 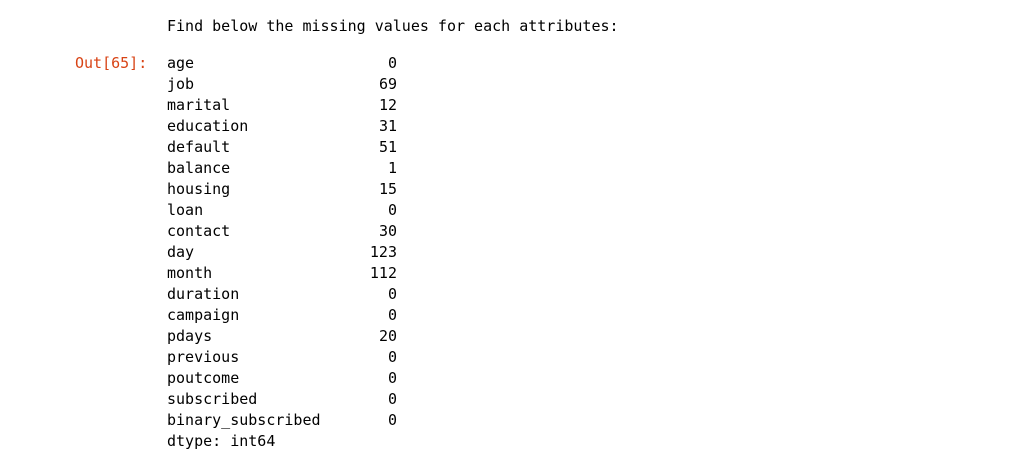 I want to click on series-value: 1, so click(x=392, y=168).